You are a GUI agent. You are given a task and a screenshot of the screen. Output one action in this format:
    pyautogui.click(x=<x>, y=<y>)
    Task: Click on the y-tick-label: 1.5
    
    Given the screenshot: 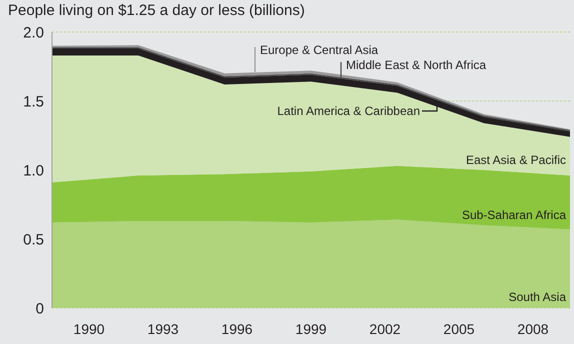 What is the action you would take?
    pyautogui.click(x=33, y=101)
    